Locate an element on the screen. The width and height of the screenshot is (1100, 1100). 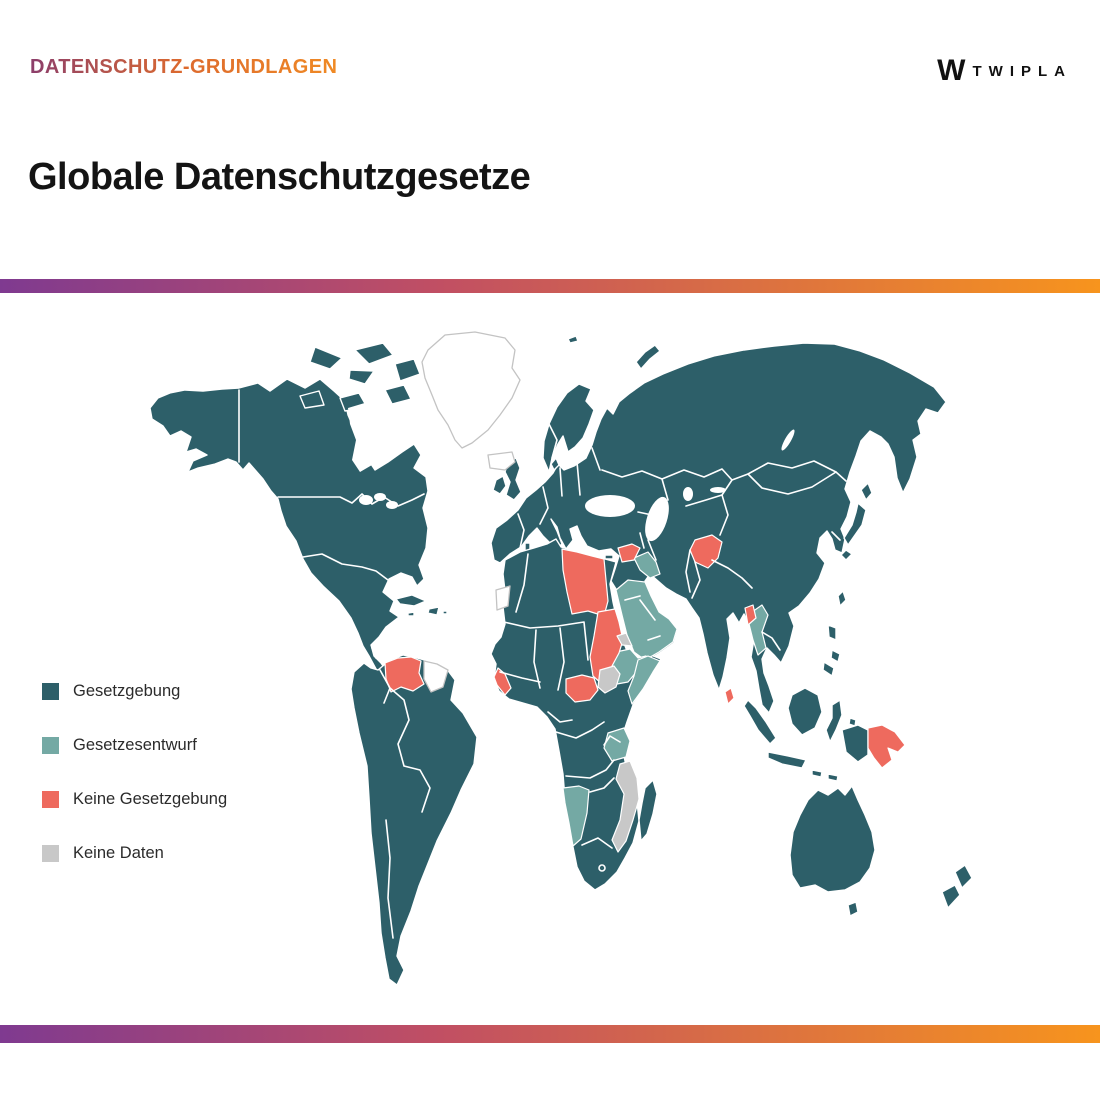
legend-swatch-no-data is located at coordinates (50, 853).